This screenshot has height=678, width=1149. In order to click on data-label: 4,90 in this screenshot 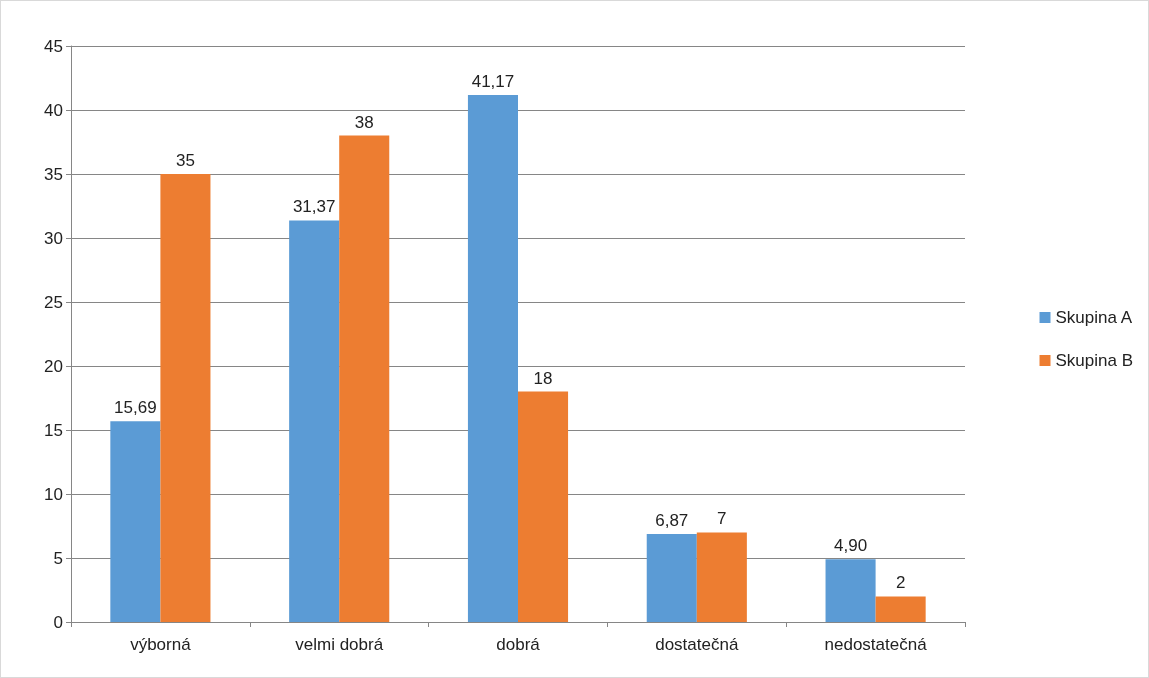, I will do `click(851, 546)`.